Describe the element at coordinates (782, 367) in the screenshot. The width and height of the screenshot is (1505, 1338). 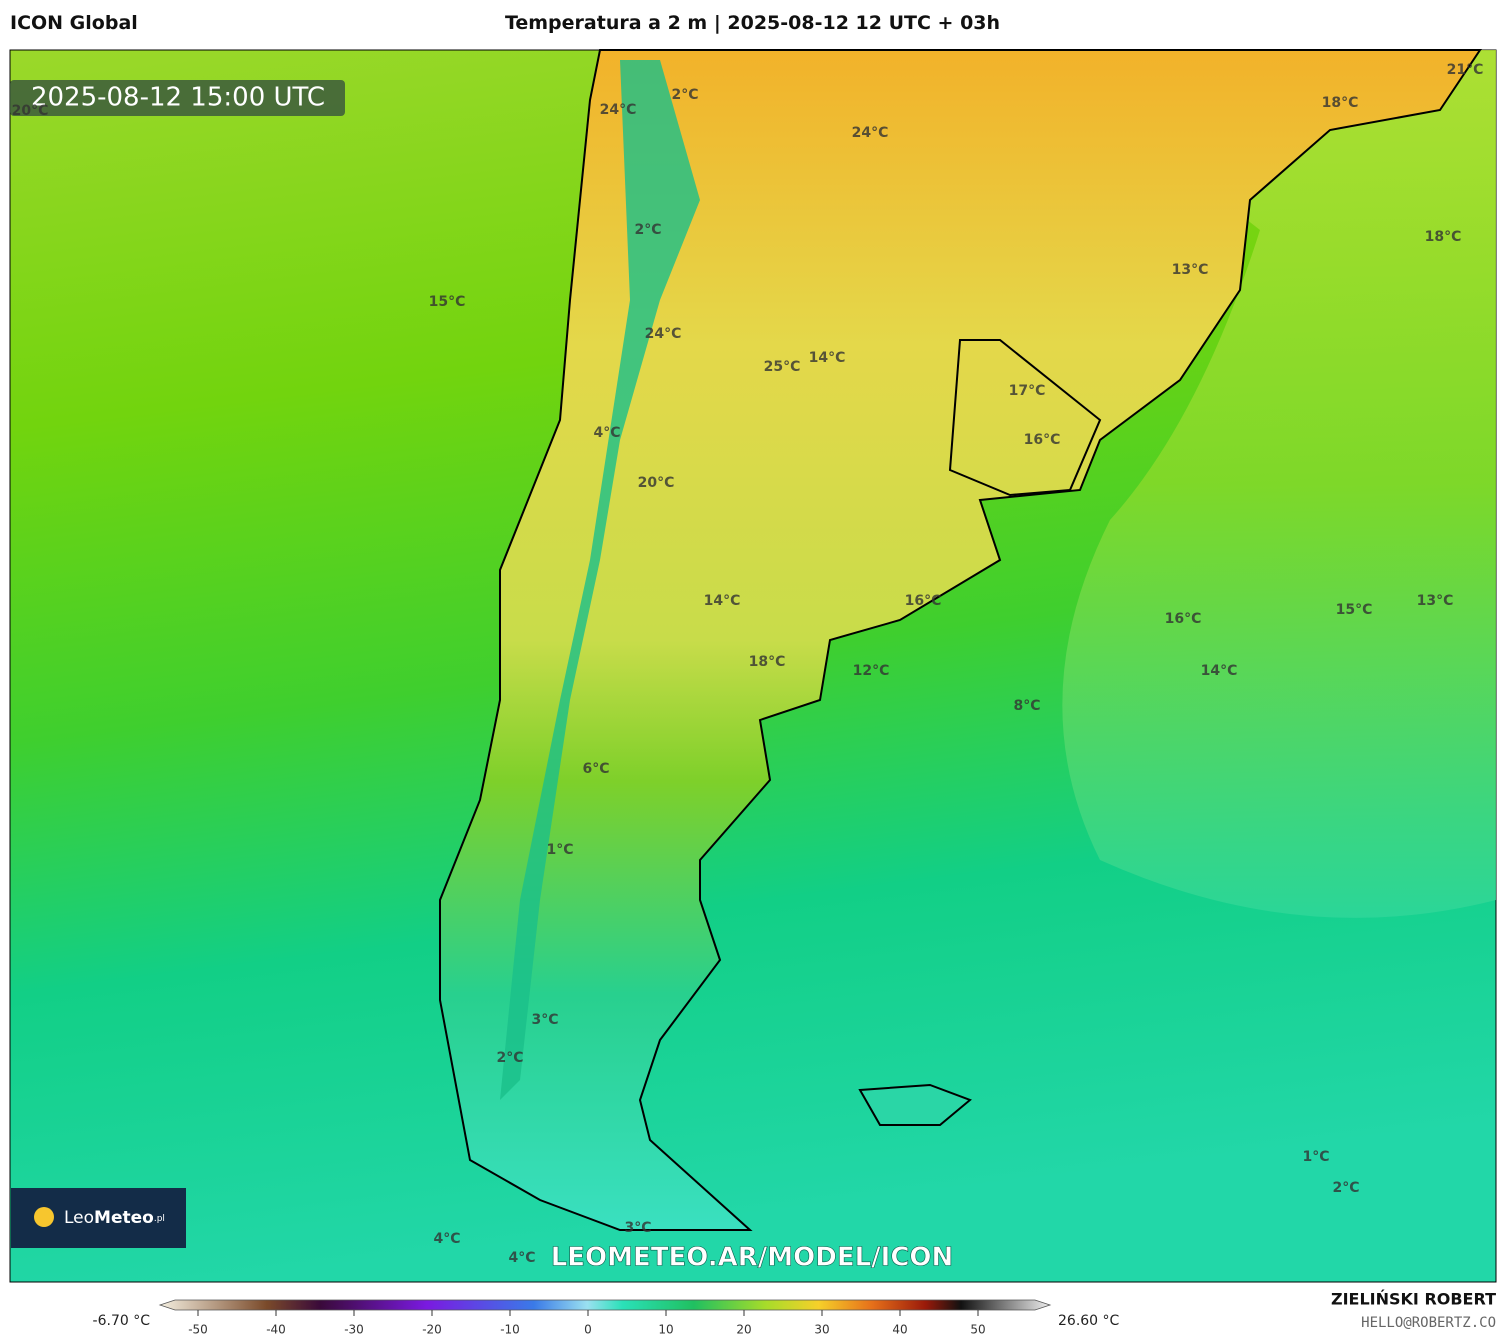
I see `temperature-label: 25°C` at that location.